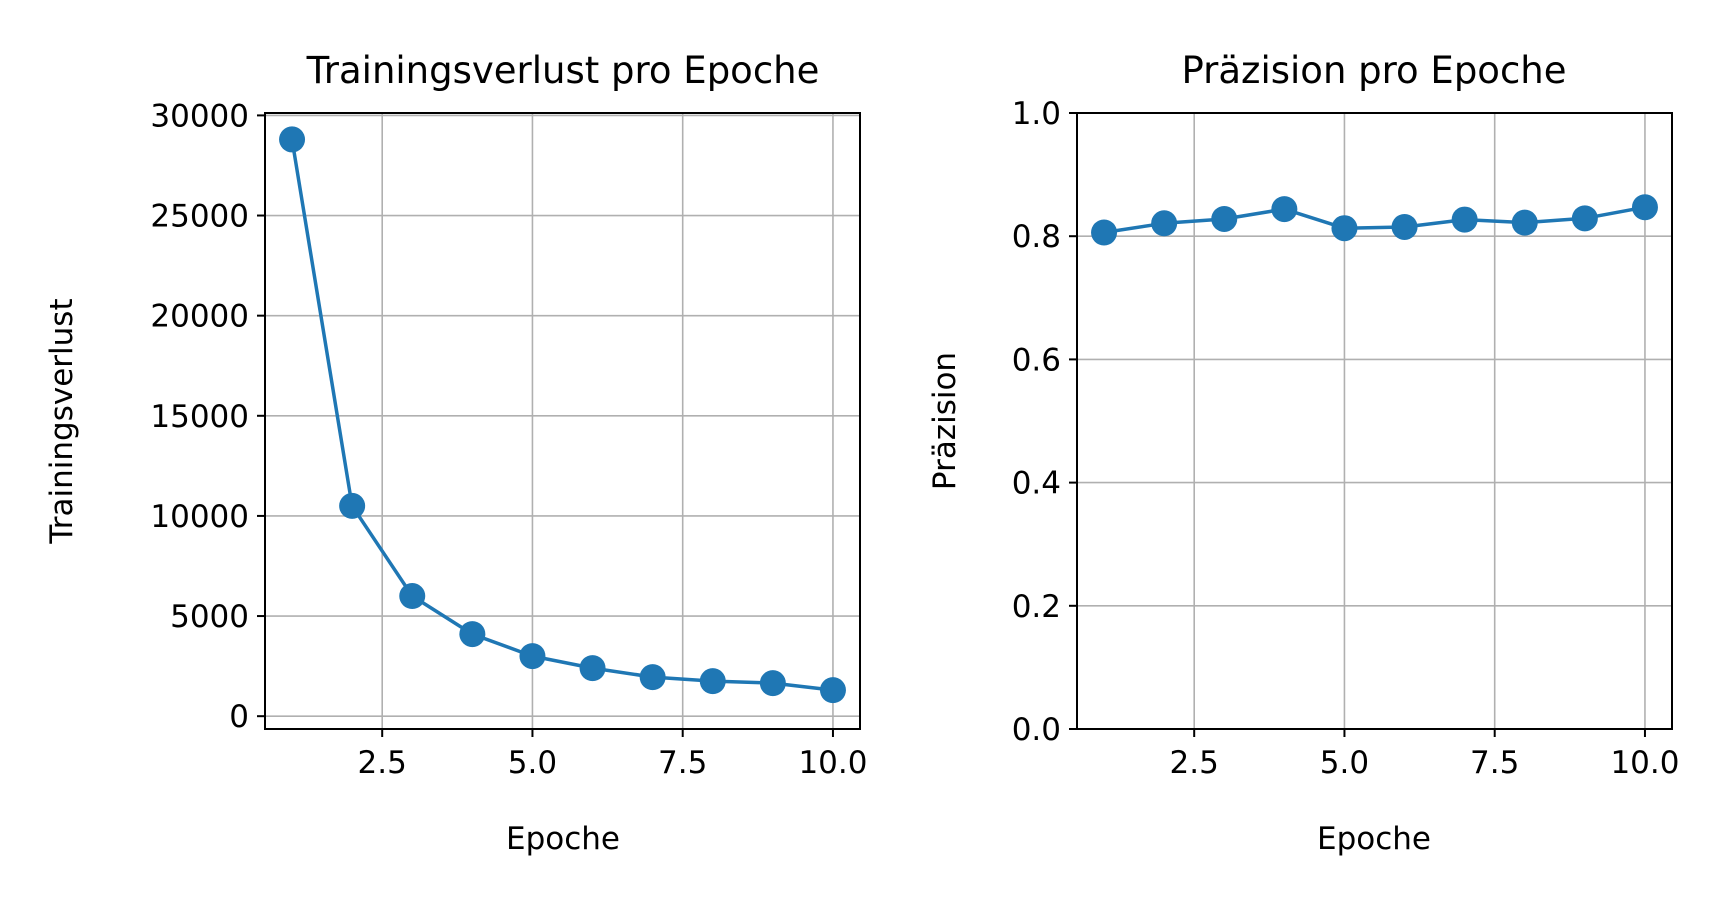 The height and width of the screenshot is (900, 1725). What do you see at coordinates (1036, 607) in the screenshot?
I see `precision-chart-y-tick-label: 0.2` at bounding box center [1036, 607].